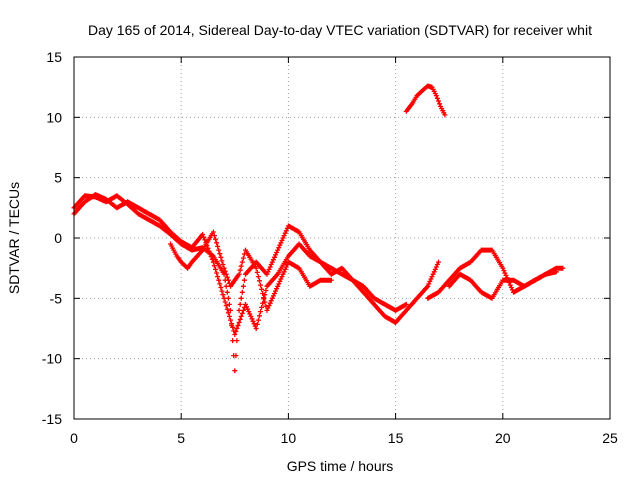  Describe the element at coordinates (340, 466) in the screenshot. I see `x-axis-label: GPS time / hours` at that location.